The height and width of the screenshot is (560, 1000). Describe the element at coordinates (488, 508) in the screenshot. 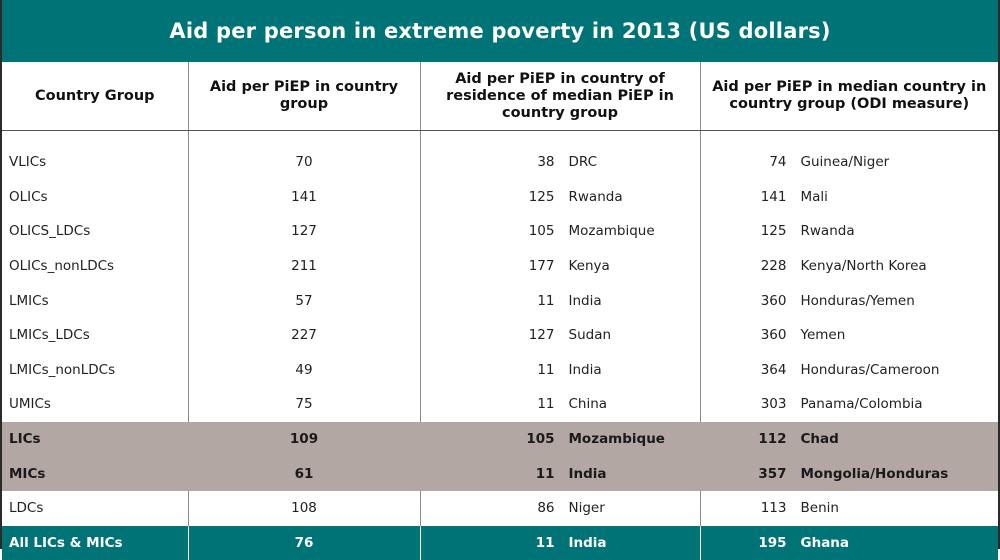

I see `residence-value: 86` at that location.